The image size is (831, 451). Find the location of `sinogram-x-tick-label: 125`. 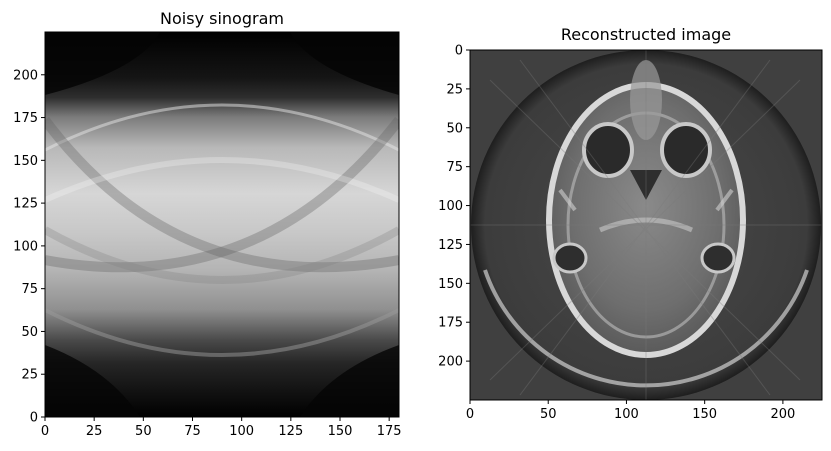

sinogram-x-tick-label: 125 is located at coordinates (290, 431).